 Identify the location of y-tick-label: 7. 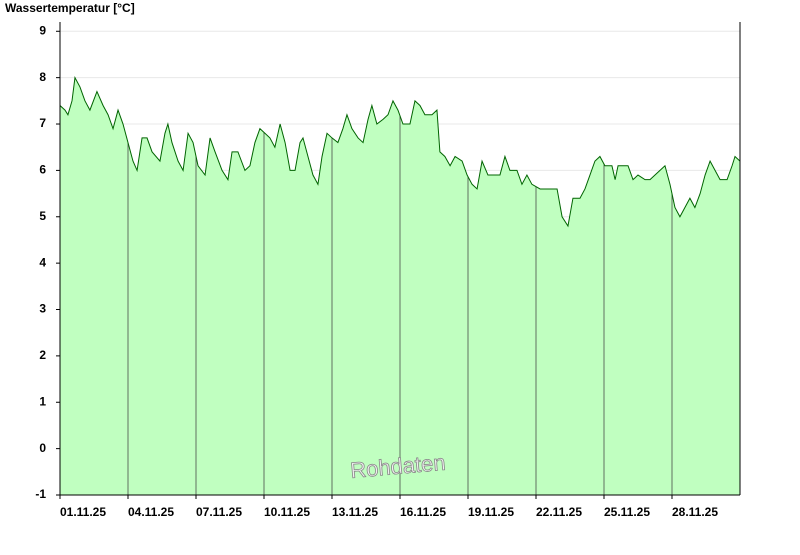
(42, 123).